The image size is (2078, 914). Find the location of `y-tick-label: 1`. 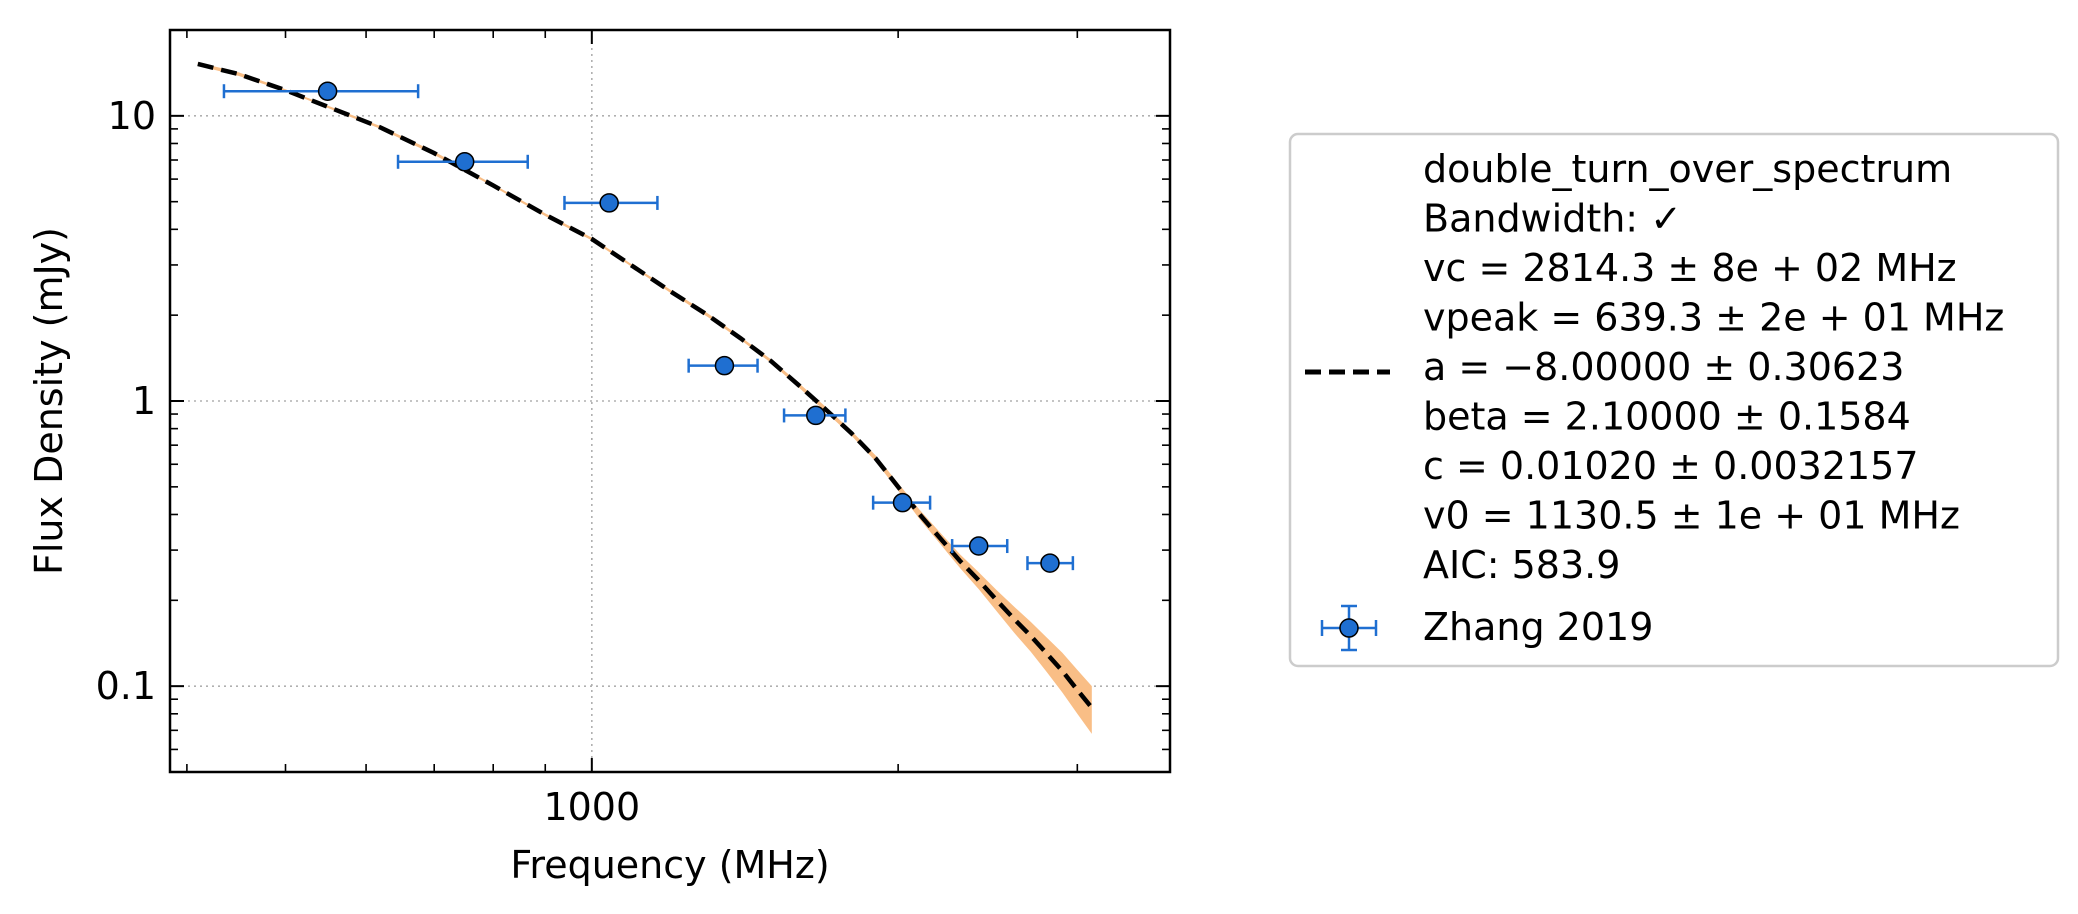

y-tick-label: 1 is located at coordinates (144, 401).